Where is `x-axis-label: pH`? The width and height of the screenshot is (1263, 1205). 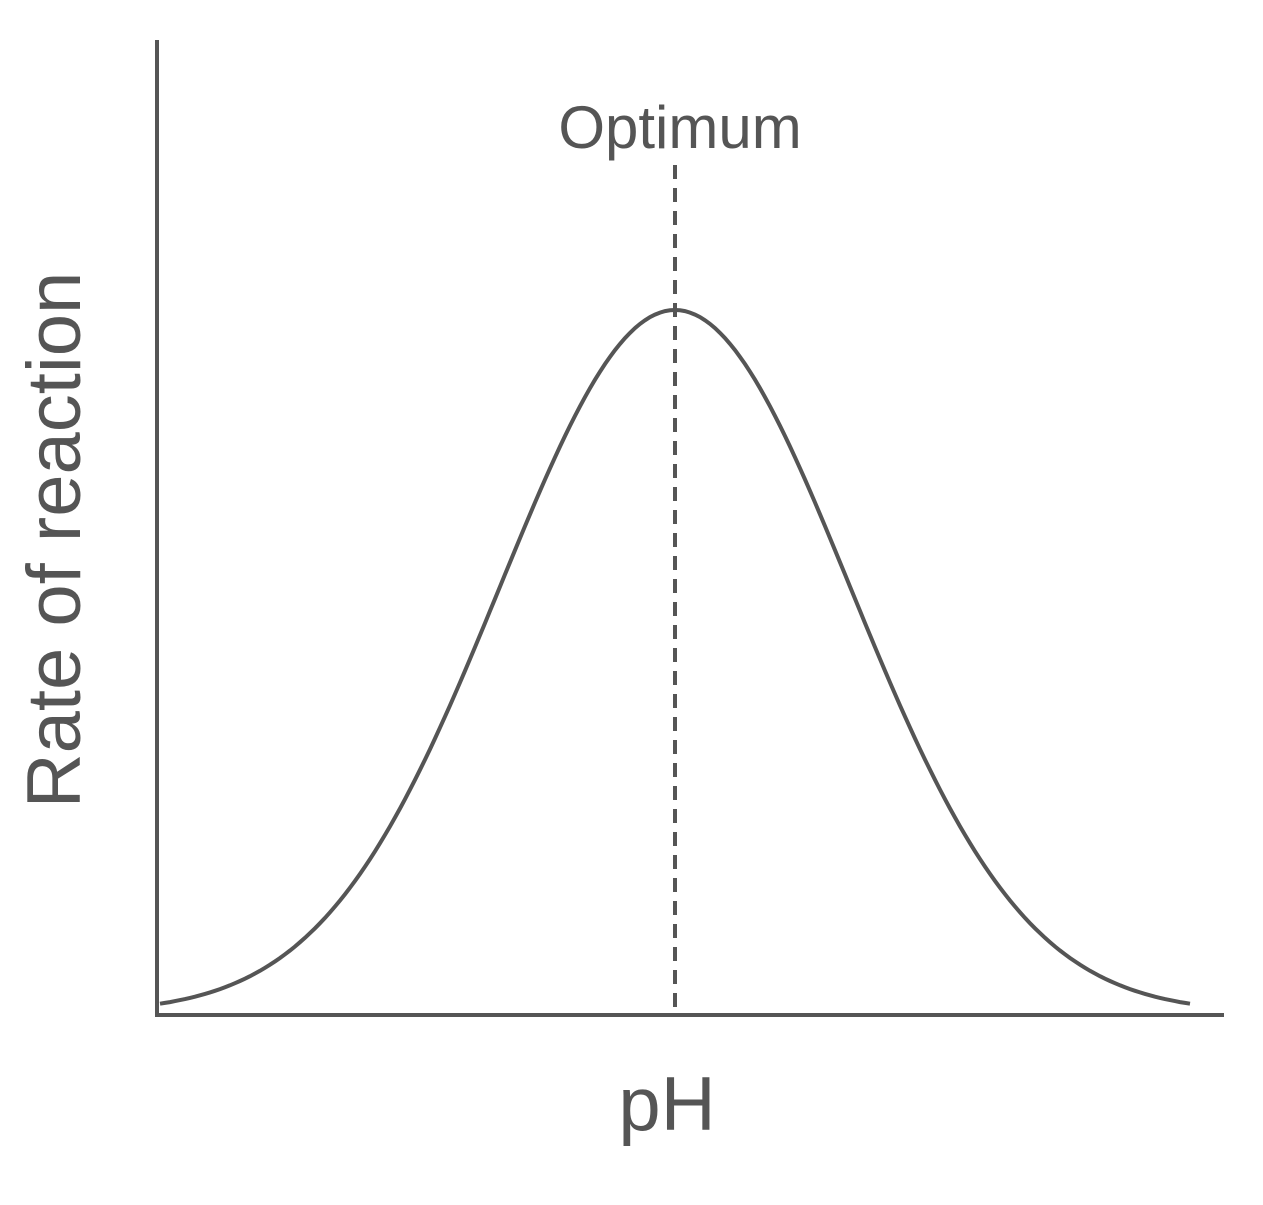 x-axis-label: pH is located at coordinates (666, 1104).